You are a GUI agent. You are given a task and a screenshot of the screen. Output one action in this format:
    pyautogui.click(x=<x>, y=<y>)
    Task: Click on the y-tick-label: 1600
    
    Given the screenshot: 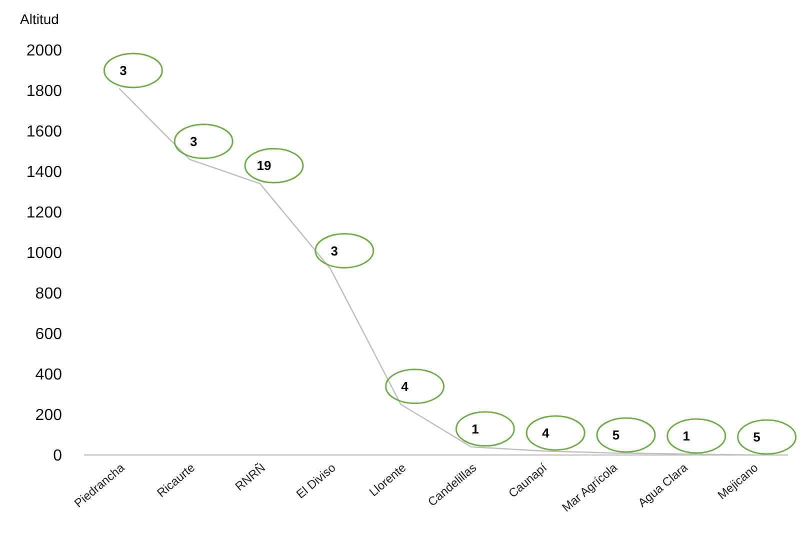 What is the action you would take?
    pyautogui.click(x=44, y=132)
    